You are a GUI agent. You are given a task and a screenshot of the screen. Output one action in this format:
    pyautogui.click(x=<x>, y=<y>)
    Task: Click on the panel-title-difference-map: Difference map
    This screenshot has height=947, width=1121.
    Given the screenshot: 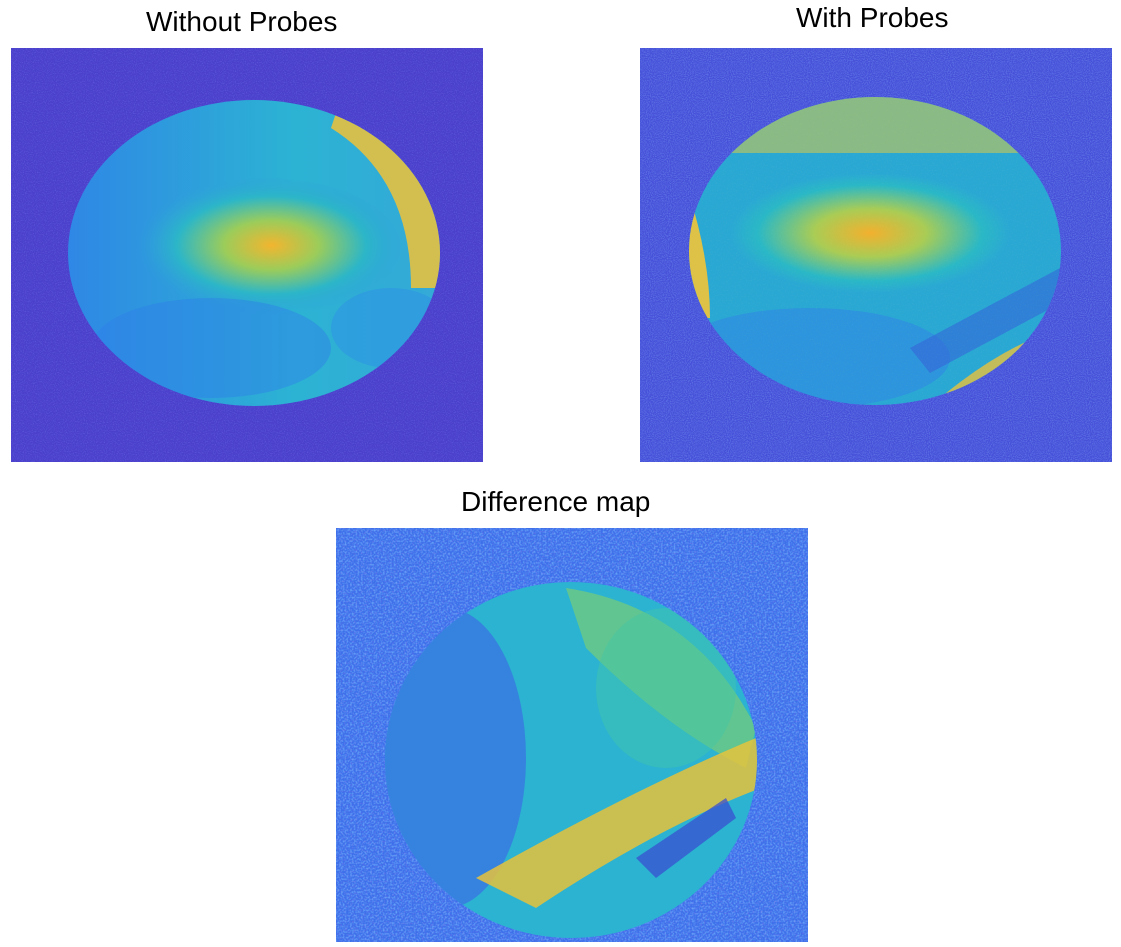 What is the action you would take?
    pyautogui.click(x=556, y=501)
    